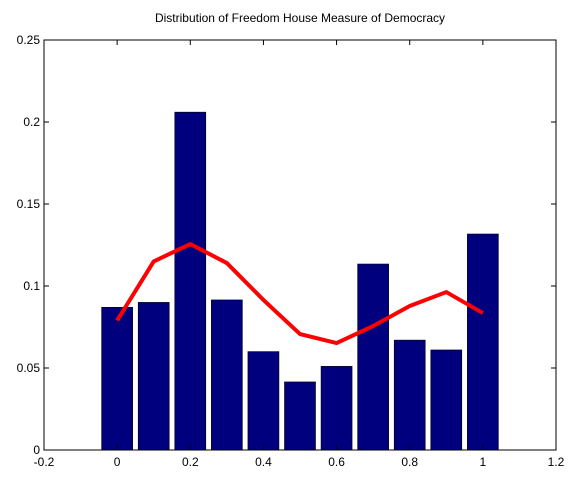 This screenshot has width=581, height=478. What do you see at coordinates (29, 368) in the screenshot?
I see `y-tick-label: 0.05` at bounding box center [29, 368].